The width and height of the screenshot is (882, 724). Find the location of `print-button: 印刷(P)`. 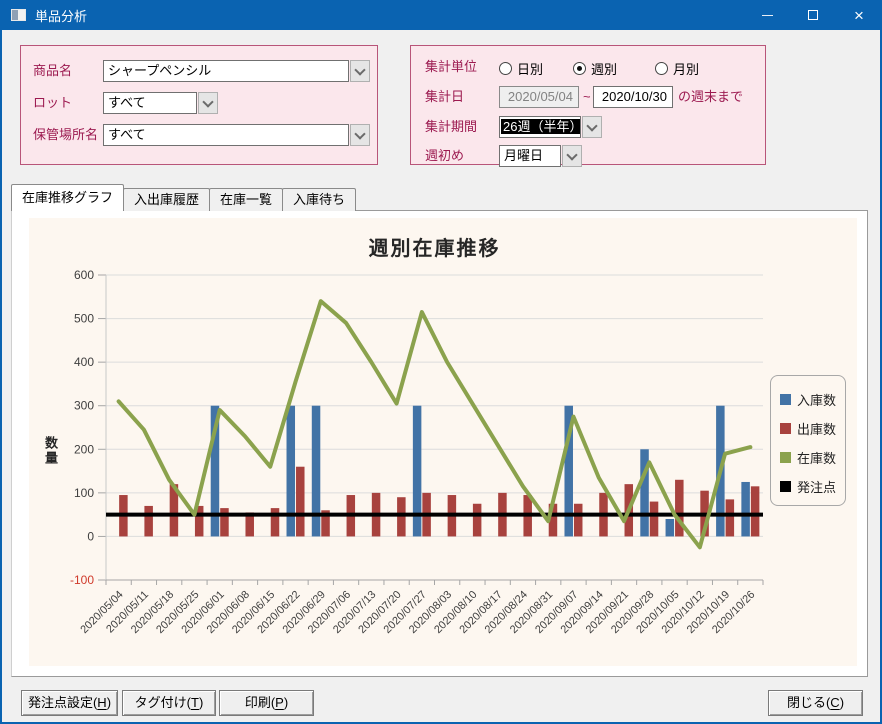

print-button: 印刷(P) is located at coordinates (266, 703).